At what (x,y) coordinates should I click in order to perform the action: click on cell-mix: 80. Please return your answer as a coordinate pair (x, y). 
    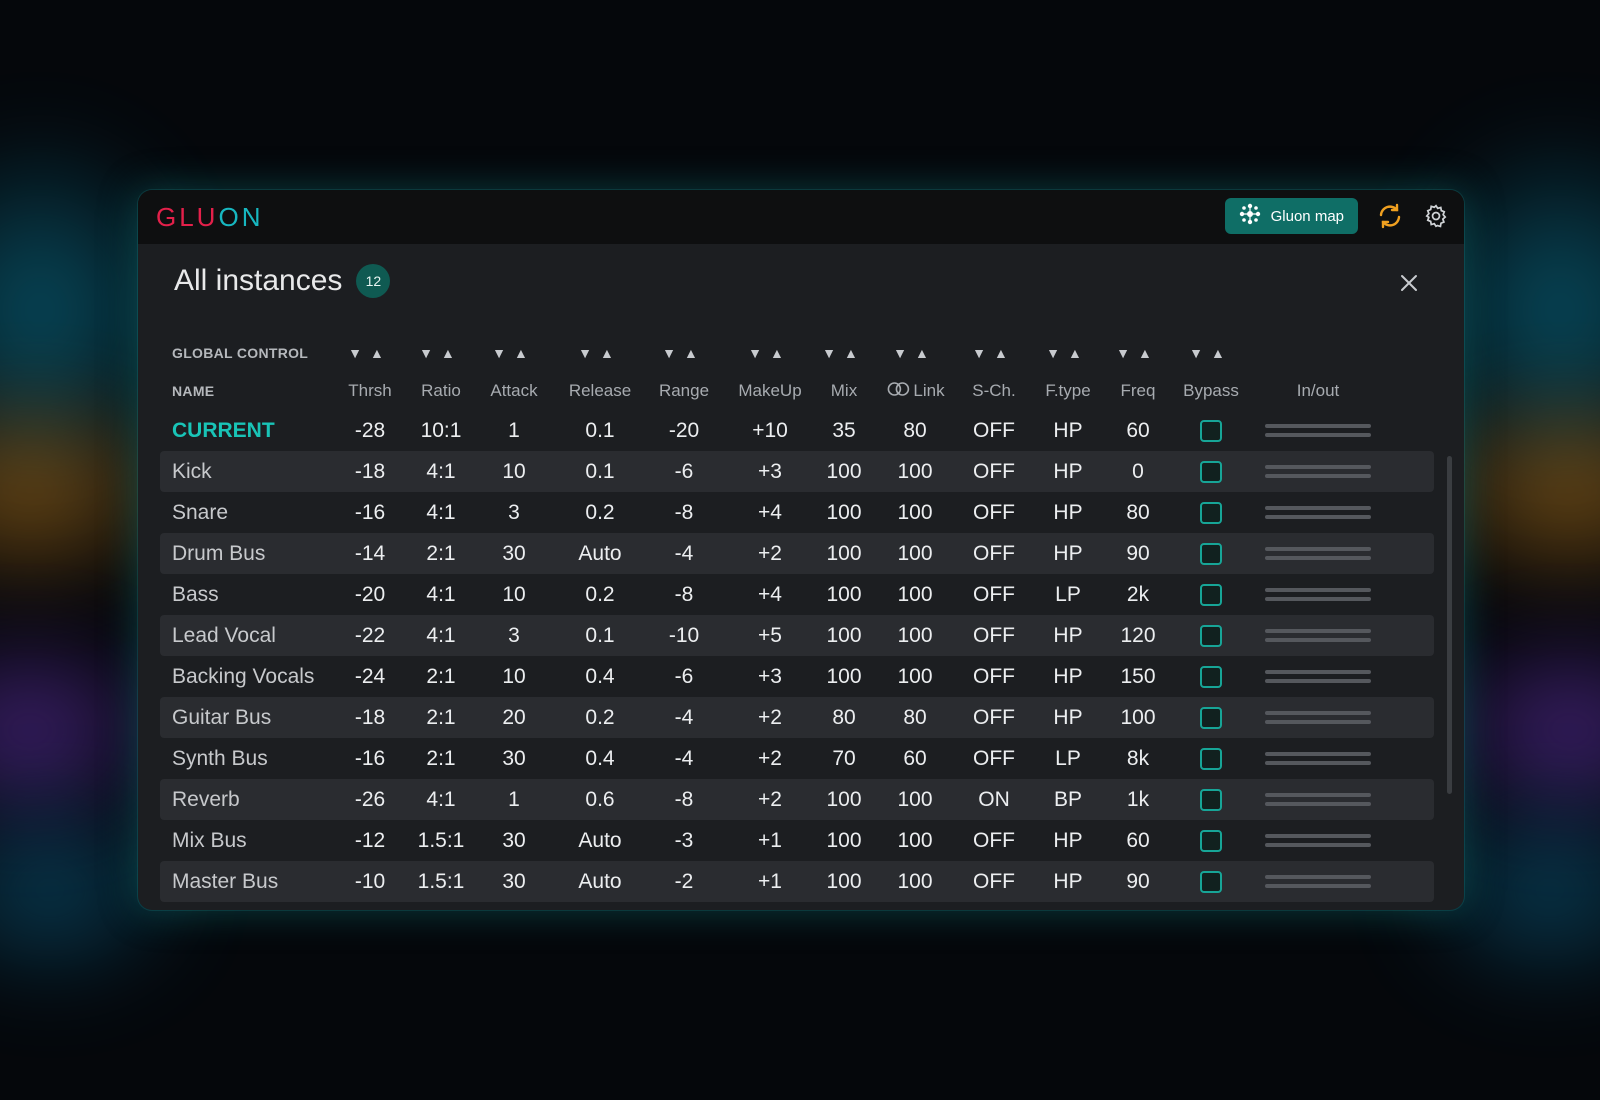
    Looking at the image, I should click on (844, 717).